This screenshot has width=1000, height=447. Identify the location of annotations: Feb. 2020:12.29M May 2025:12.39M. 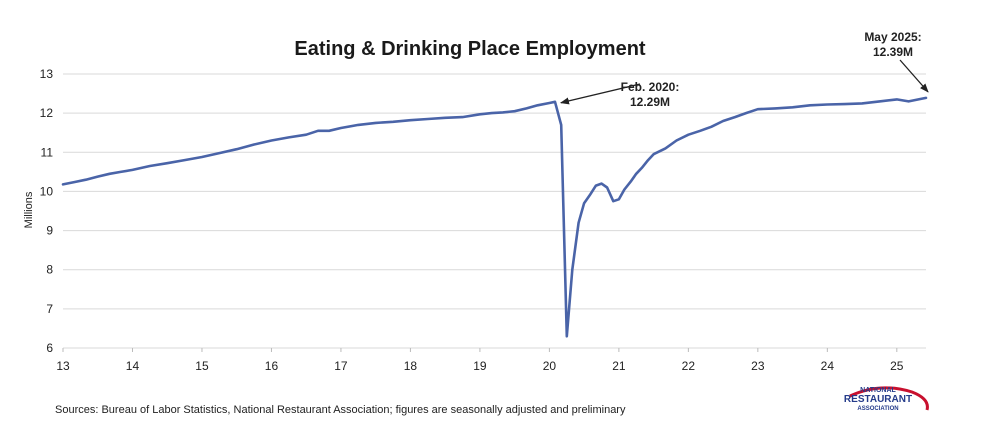
(744, 69).